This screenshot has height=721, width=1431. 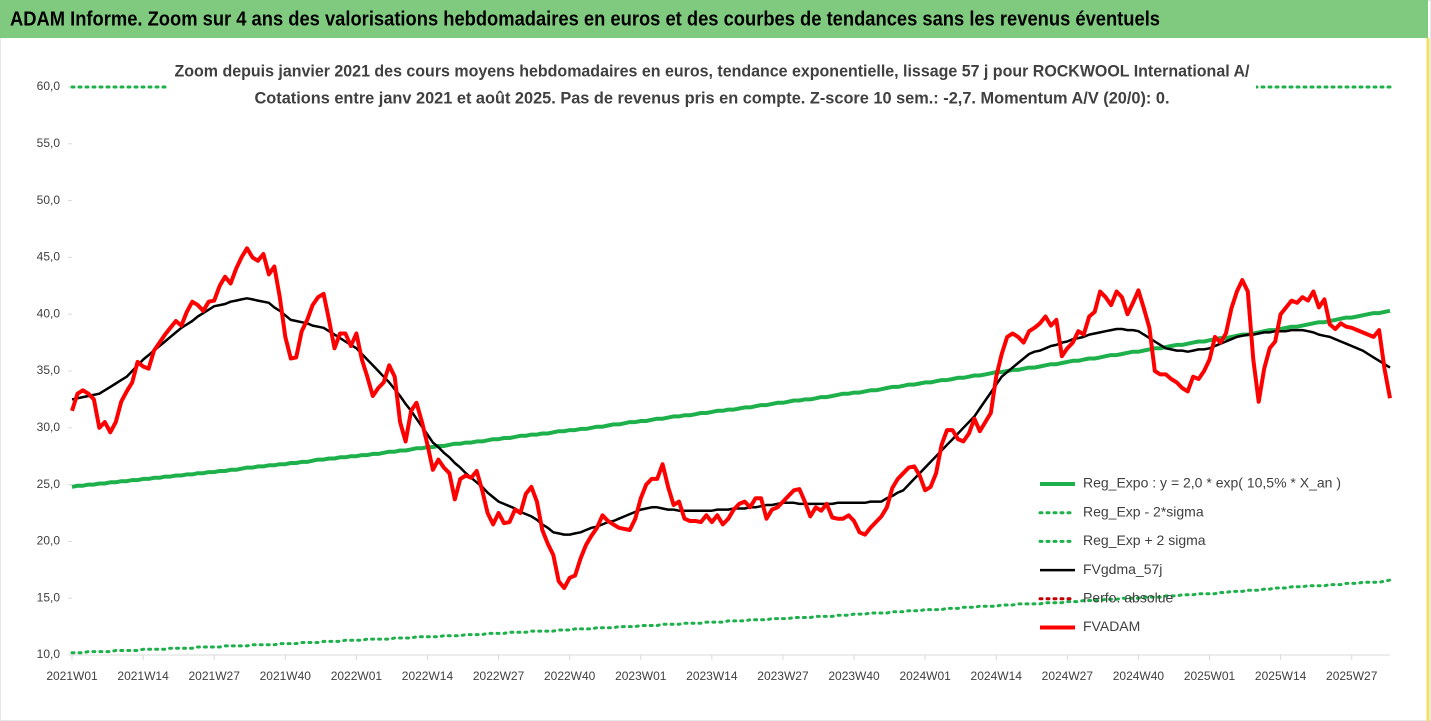 What do you see at coordinates (357, 676) in the screenshot?
I see `x-tick-label: 2022W01` at bounding box center [357, 676].